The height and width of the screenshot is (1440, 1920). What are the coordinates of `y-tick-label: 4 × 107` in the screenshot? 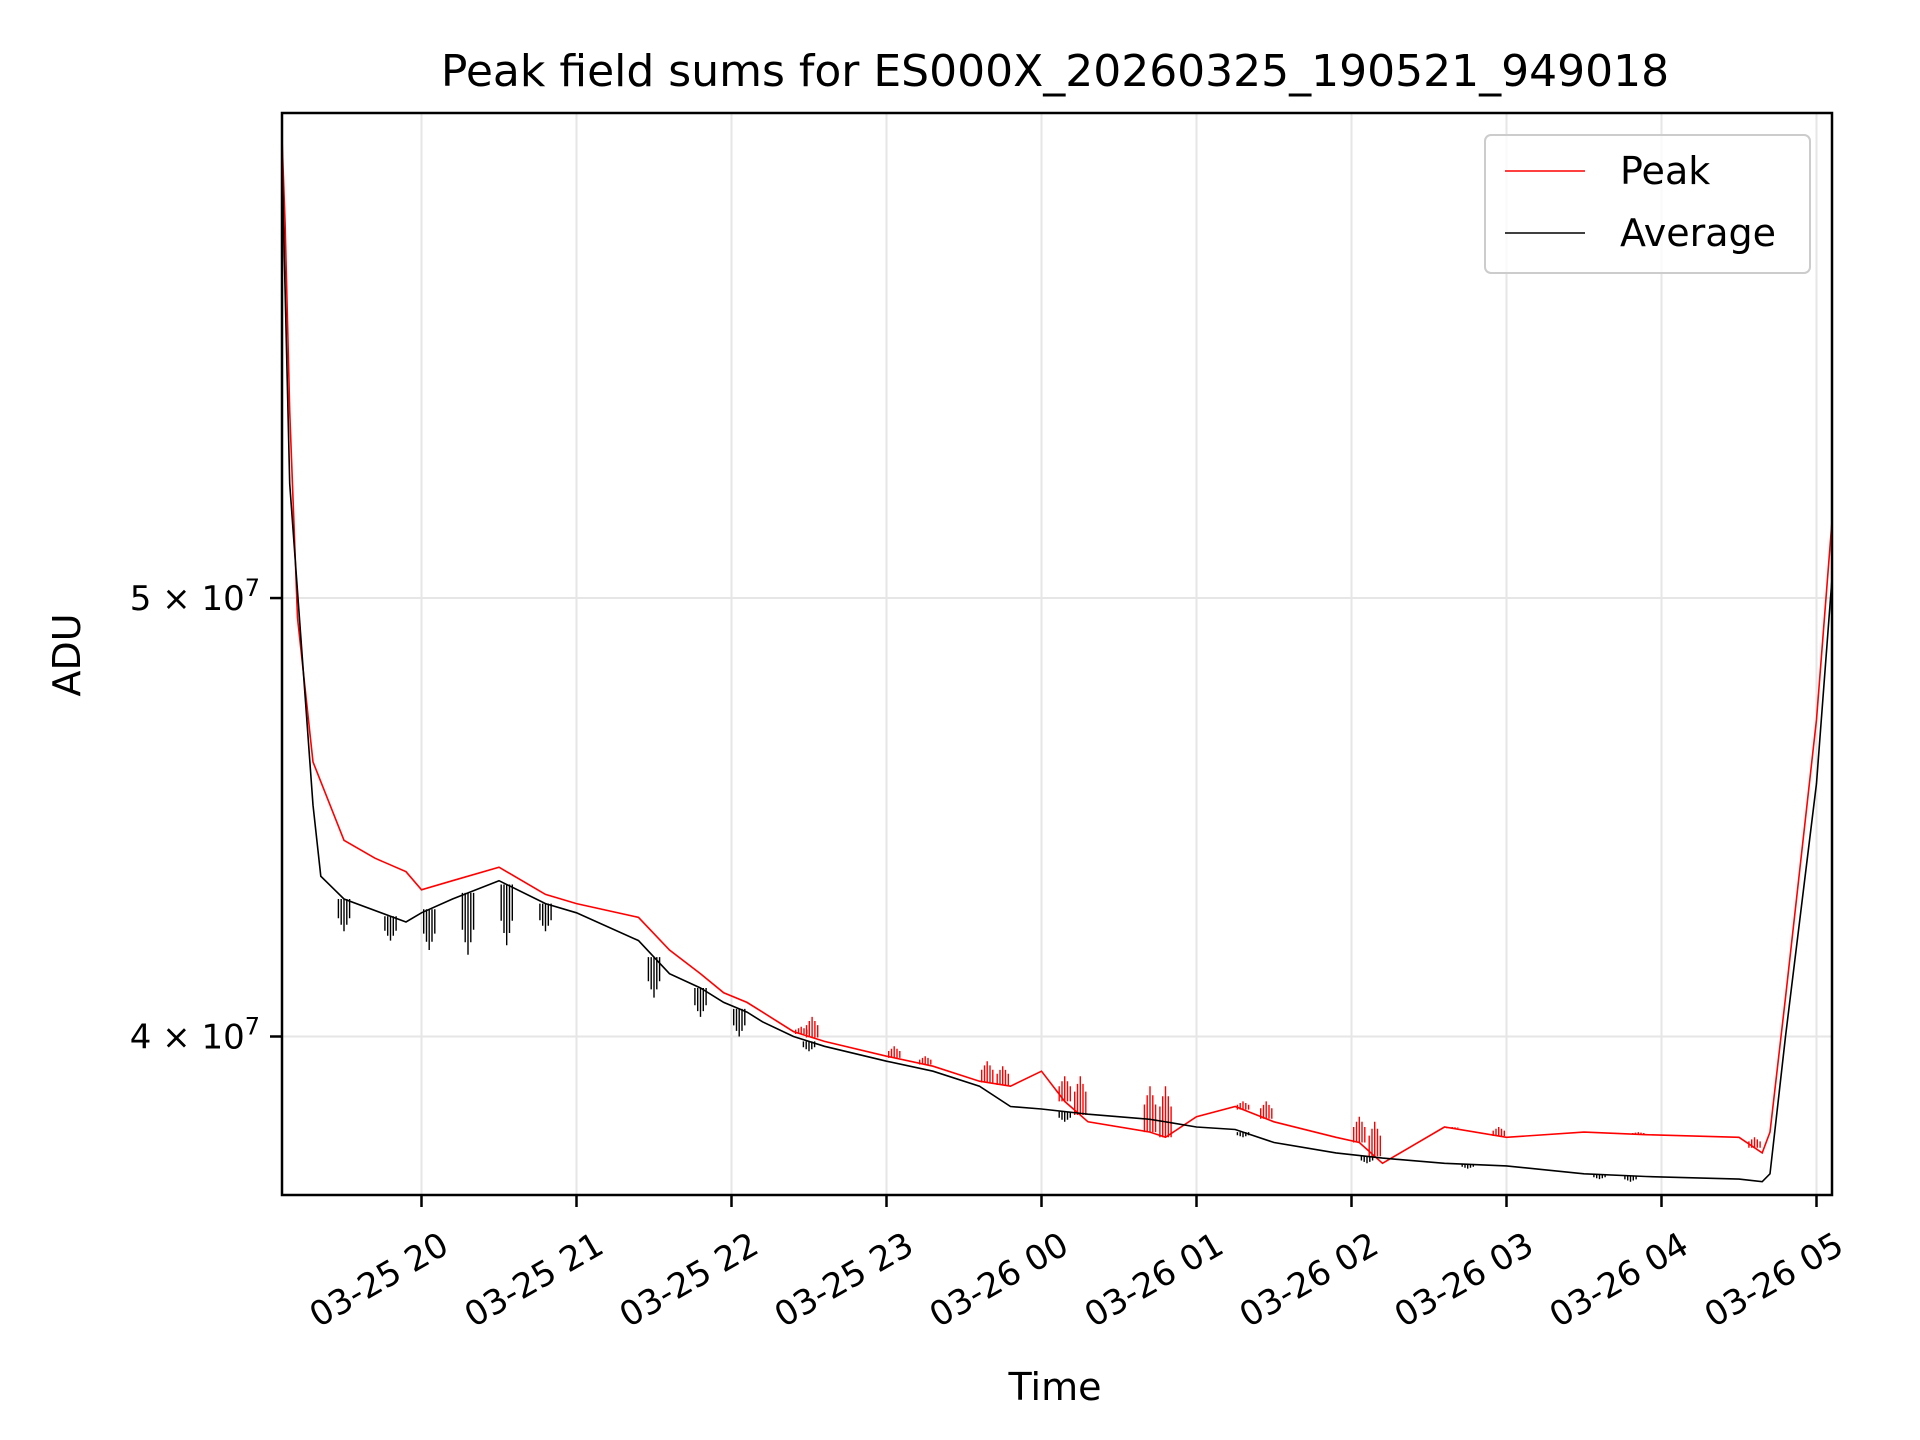 It's located at (195, 1034).